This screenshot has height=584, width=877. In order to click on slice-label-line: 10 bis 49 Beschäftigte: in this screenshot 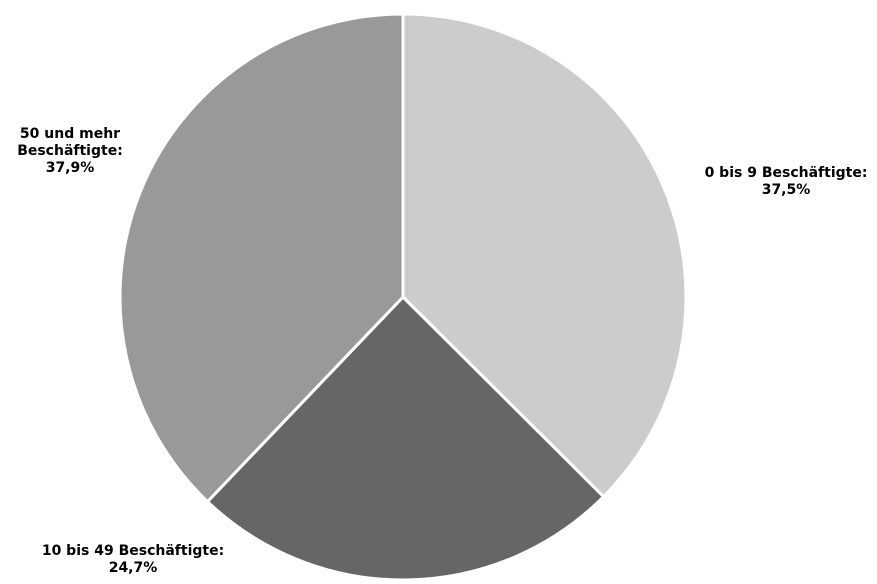, I will do `click(133, 551)`.